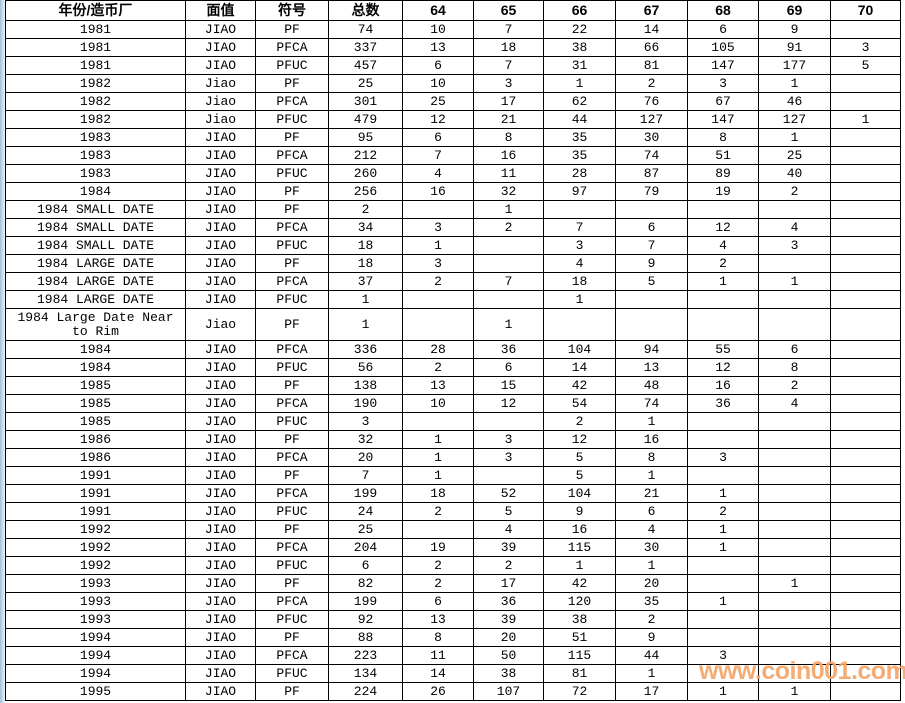  Describe the element at coordinates (438, 191) in the screenshot. I see `grade-64-count-cell: 16` at that location.